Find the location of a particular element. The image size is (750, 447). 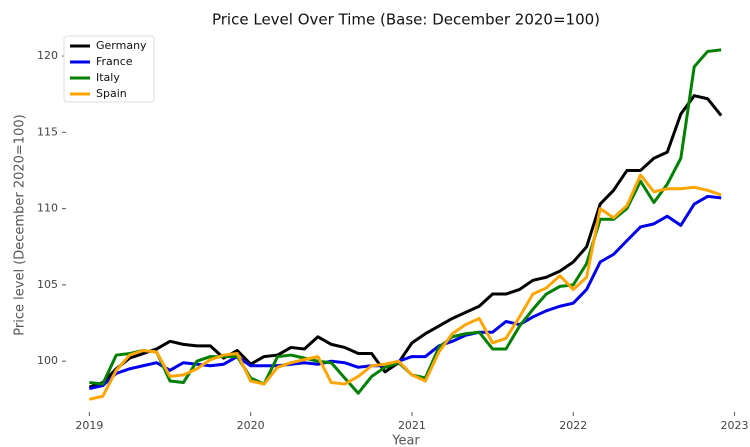

x-axis-label: Year is located at coordinates (405, 440).